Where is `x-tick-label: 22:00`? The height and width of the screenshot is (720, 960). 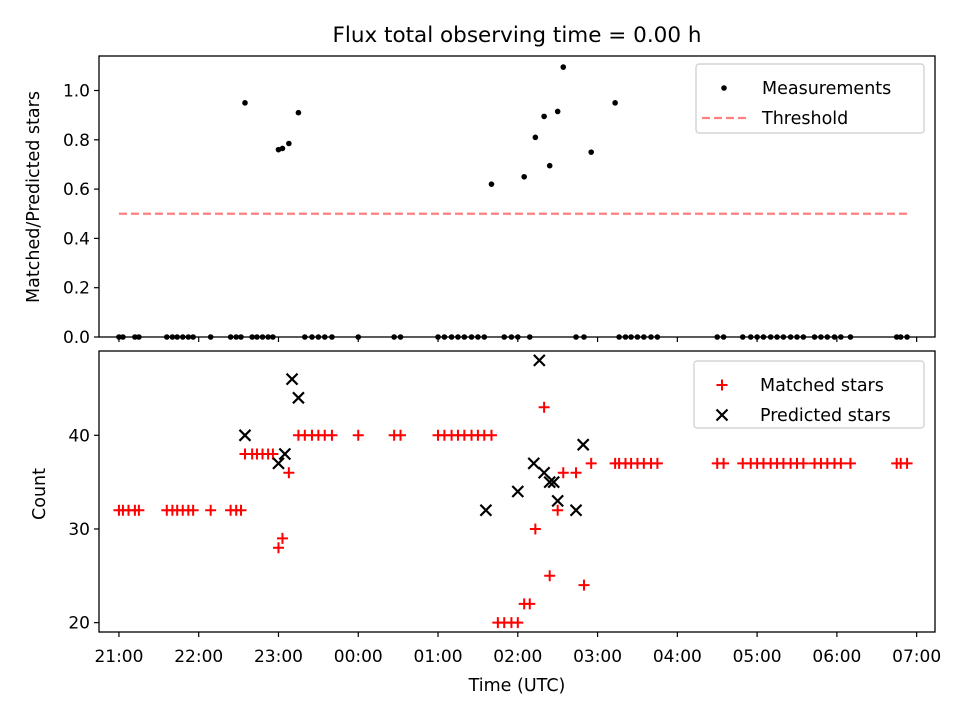 x-tick-label: 22:00 is located at coordinates (198, 657).